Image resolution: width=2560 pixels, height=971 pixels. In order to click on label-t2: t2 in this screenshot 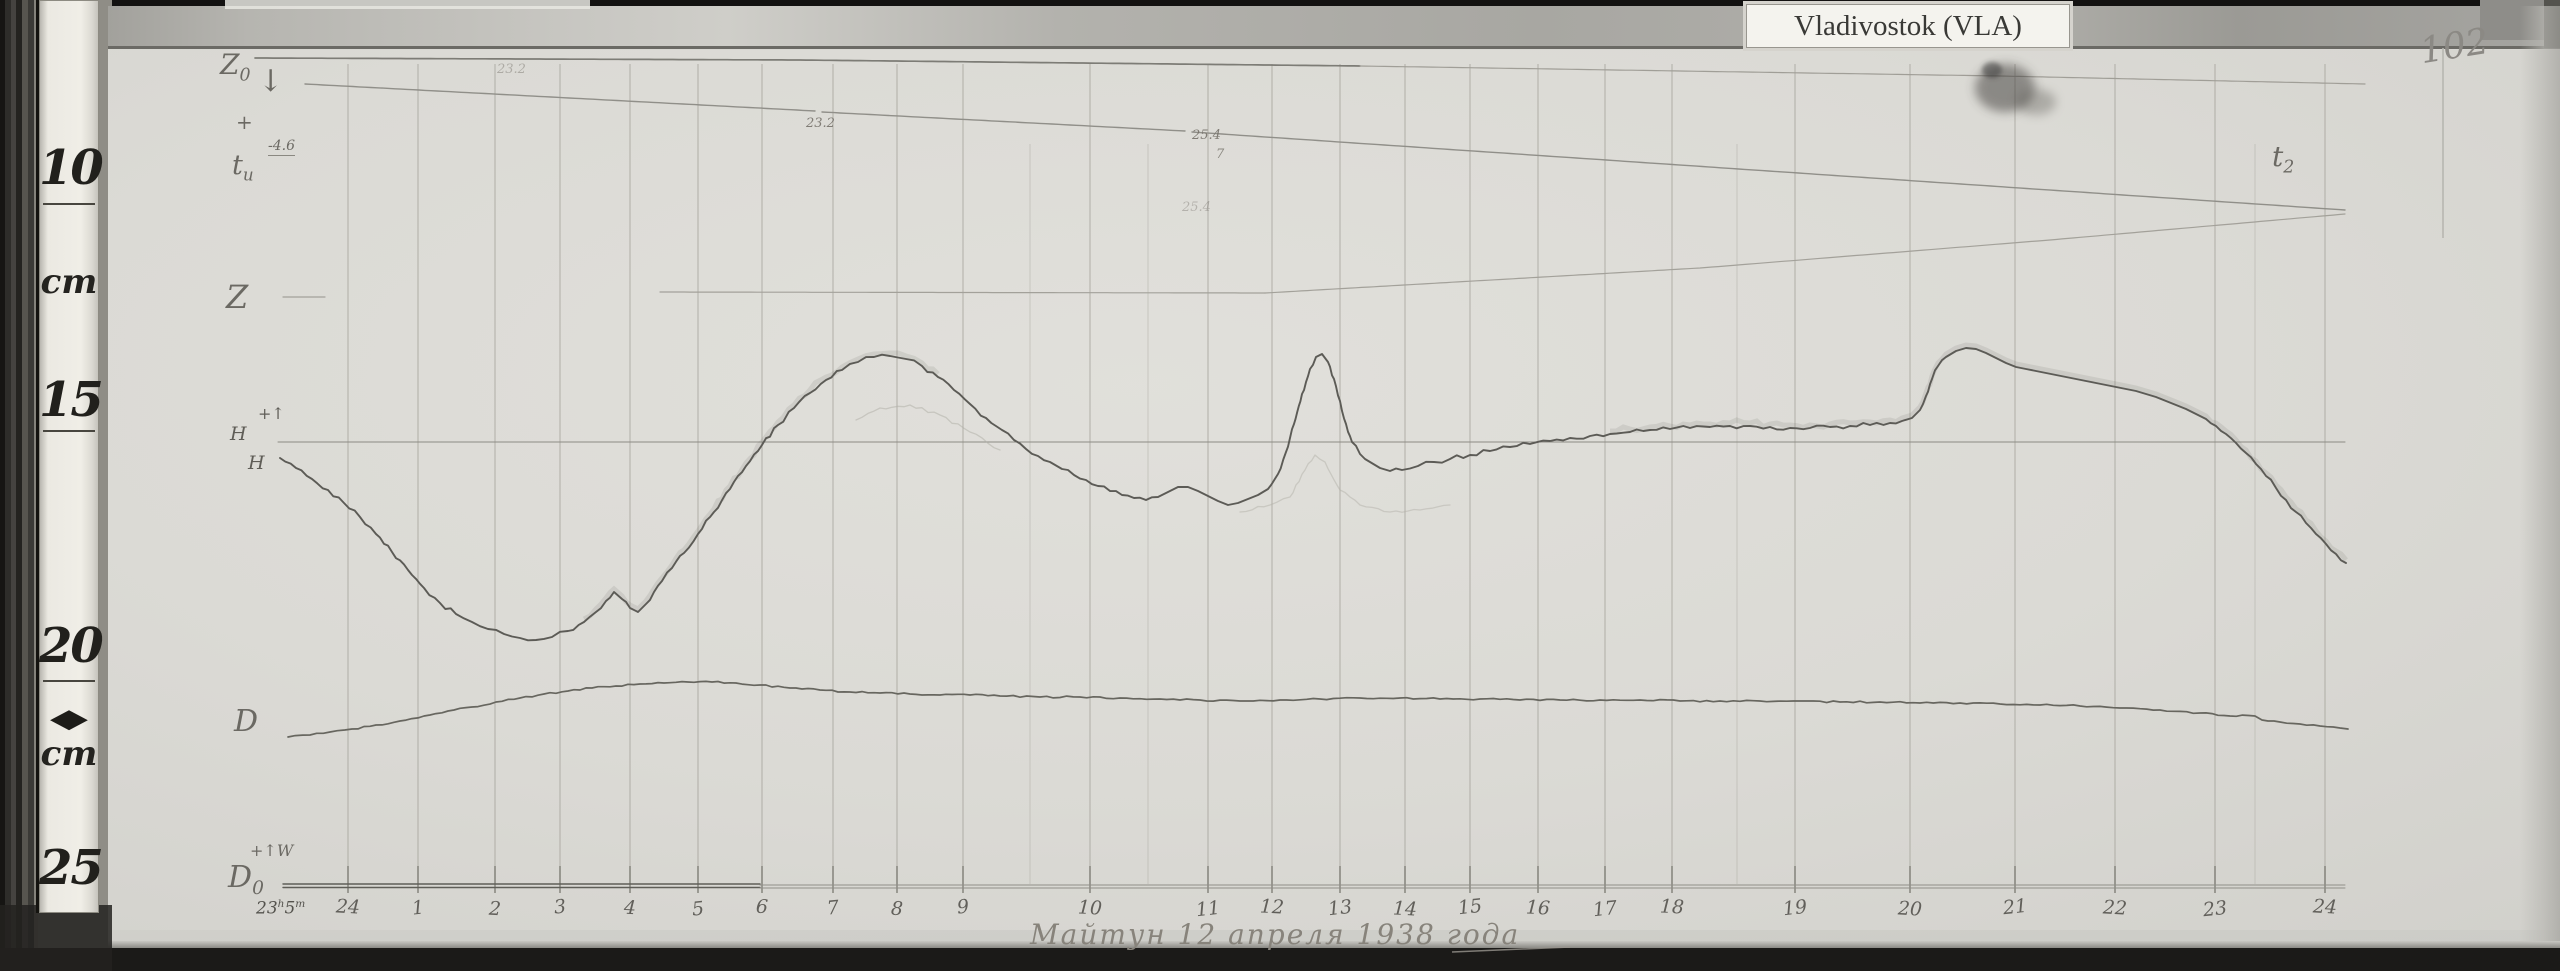, I will do `click(2283, 159)`.